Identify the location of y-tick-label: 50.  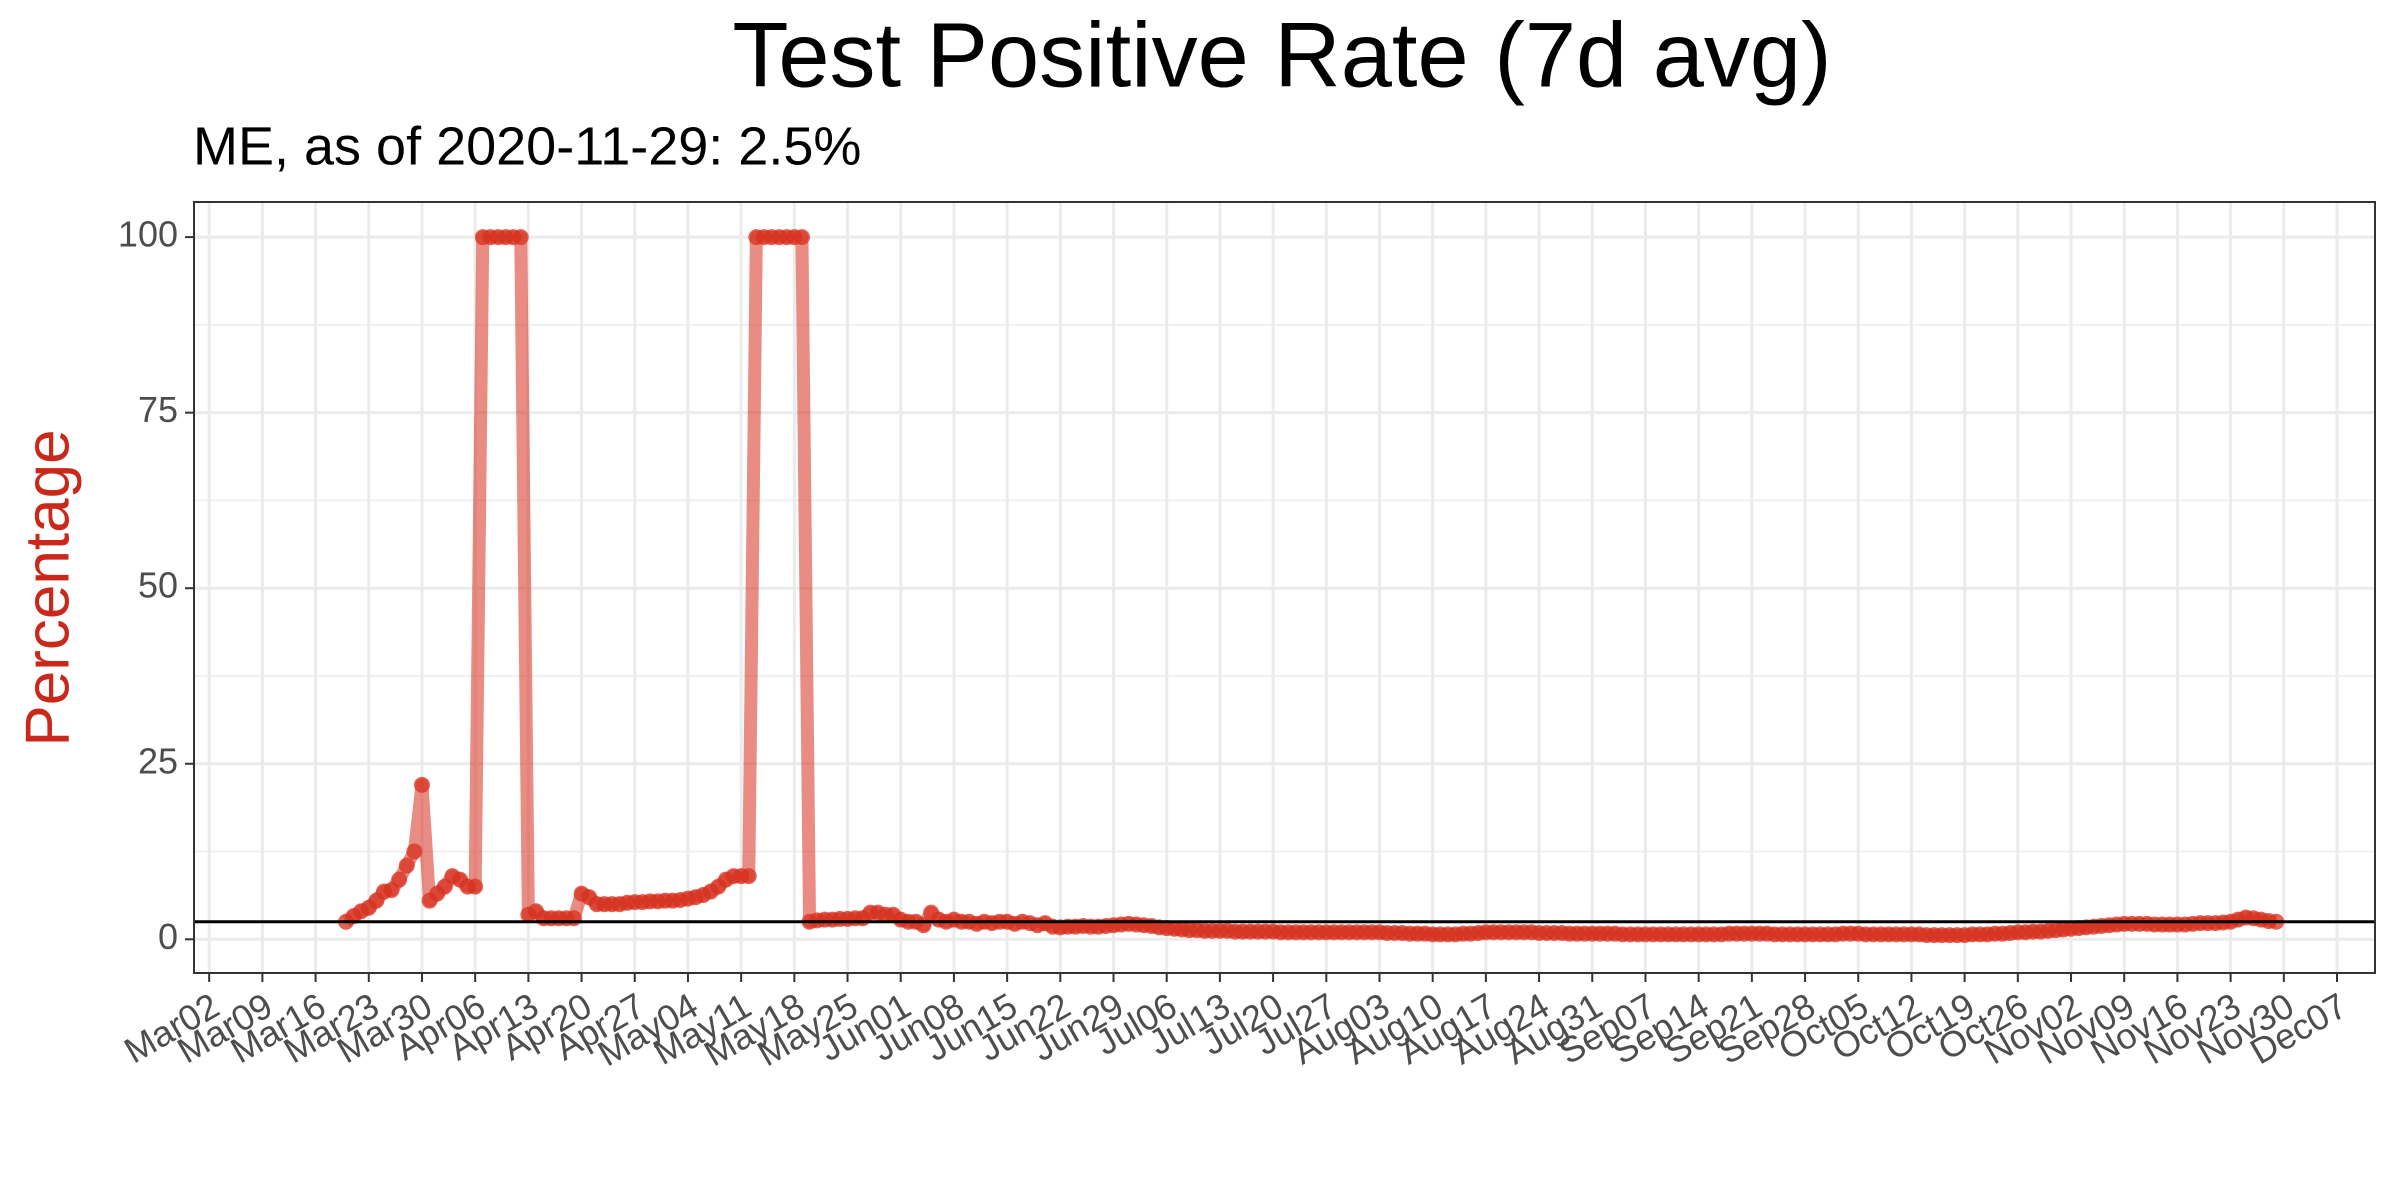
(158, 585).